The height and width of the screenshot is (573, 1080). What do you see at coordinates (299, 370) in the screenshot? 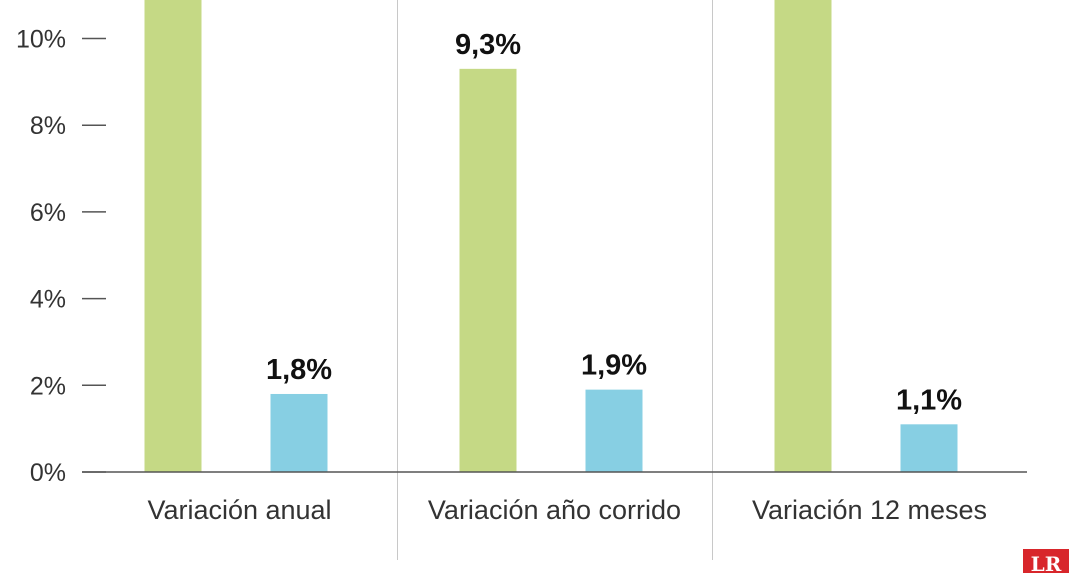
I see `data-label: 1,8%` at bounding box center [299, 370].